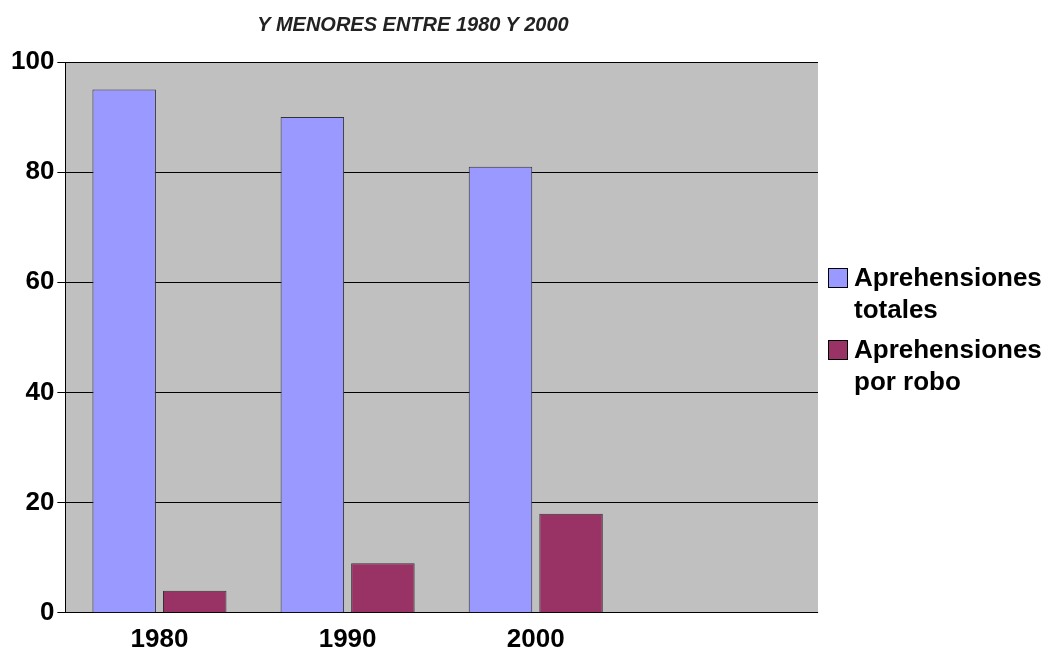 This screenshot has width=1045, height=670. I want to click on x-tick-label: 2000, so click(535, 637).